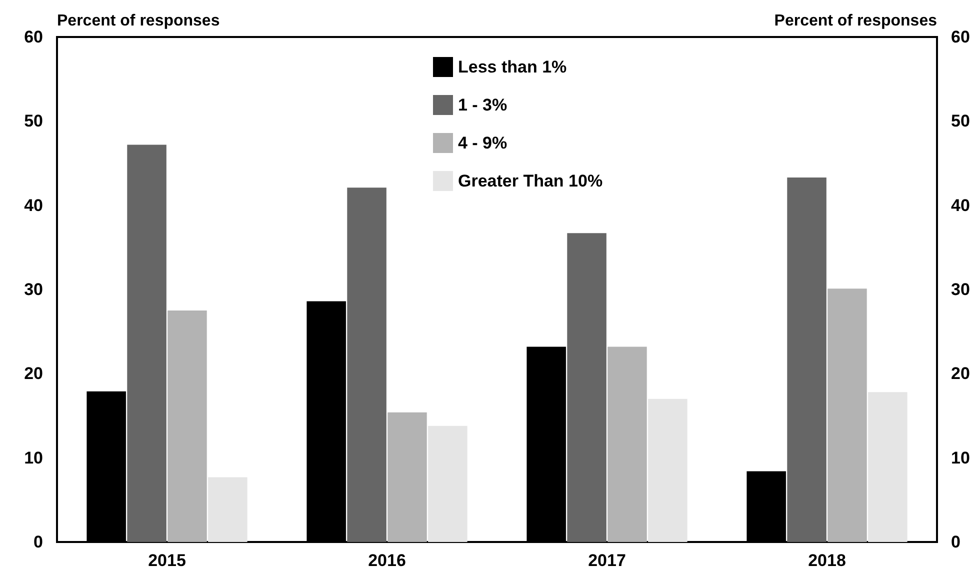  I want to click on legend-label: 1 - 3%, so click(483, 105).